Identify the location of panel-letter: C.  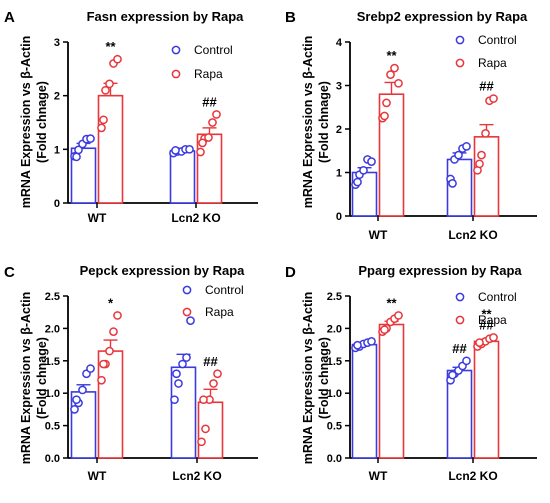
(9, 272).